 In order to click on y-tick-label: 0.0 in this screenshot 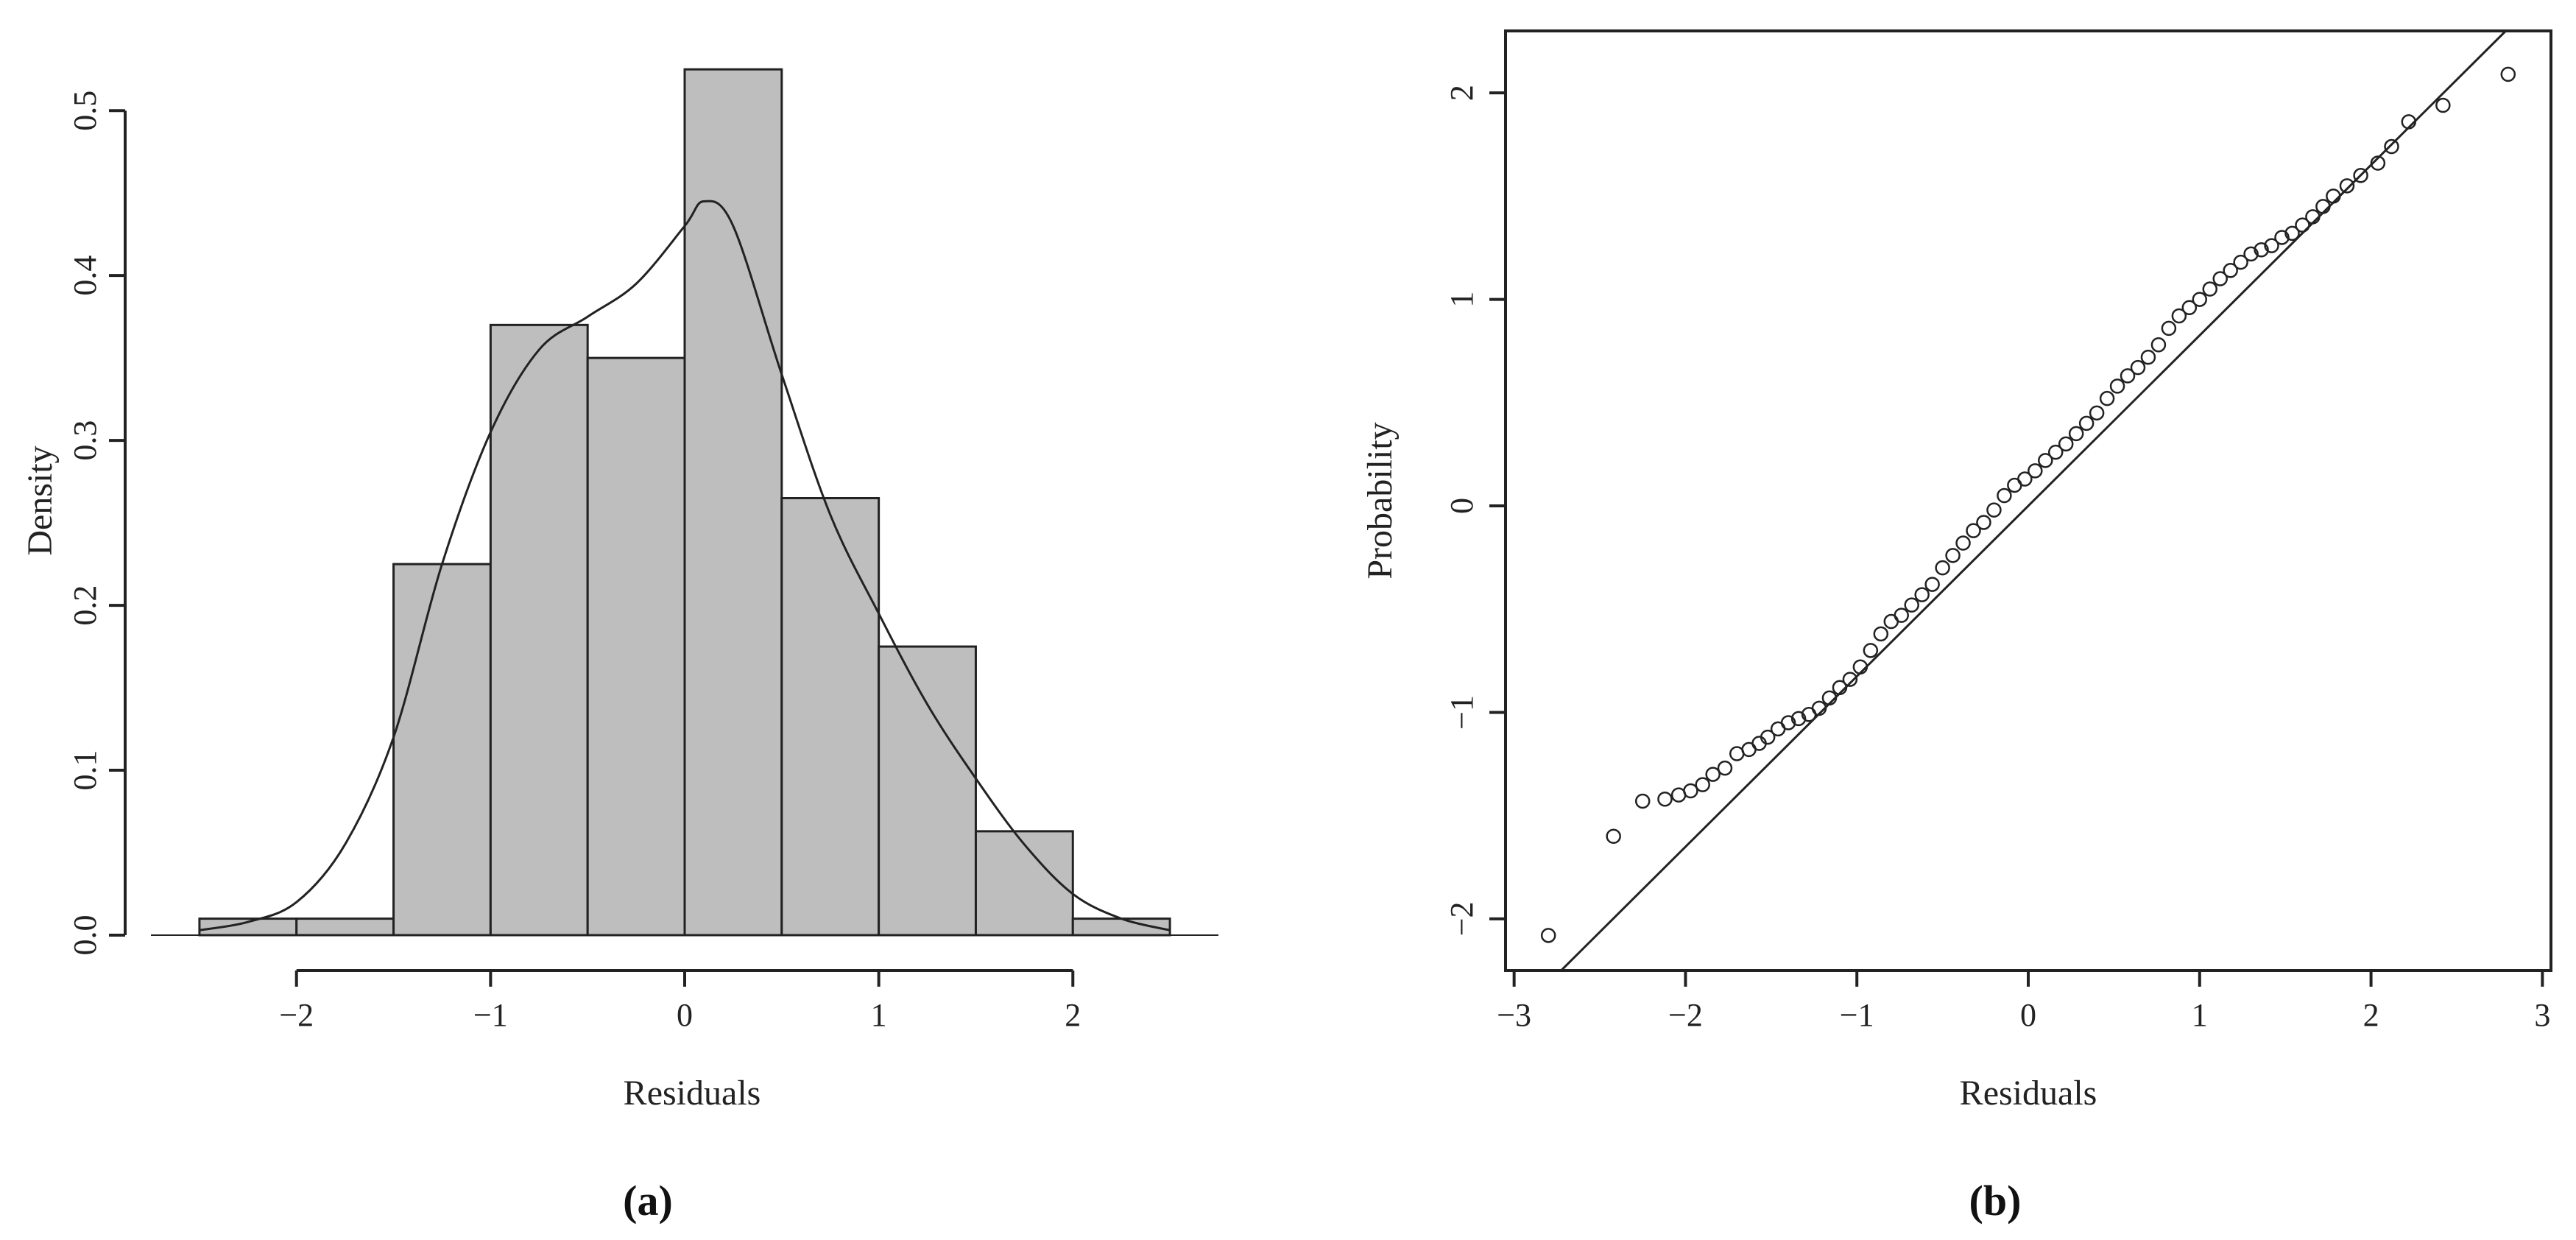, I will do `click(85, 935)`.